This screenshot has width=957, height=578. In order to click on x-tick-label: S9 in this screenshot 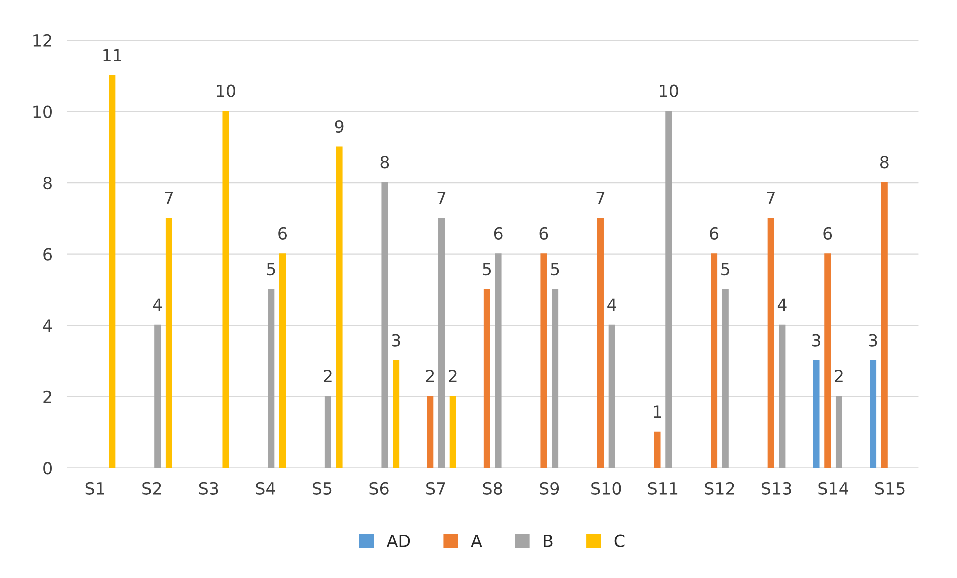, I will do `click(550, 488)`.